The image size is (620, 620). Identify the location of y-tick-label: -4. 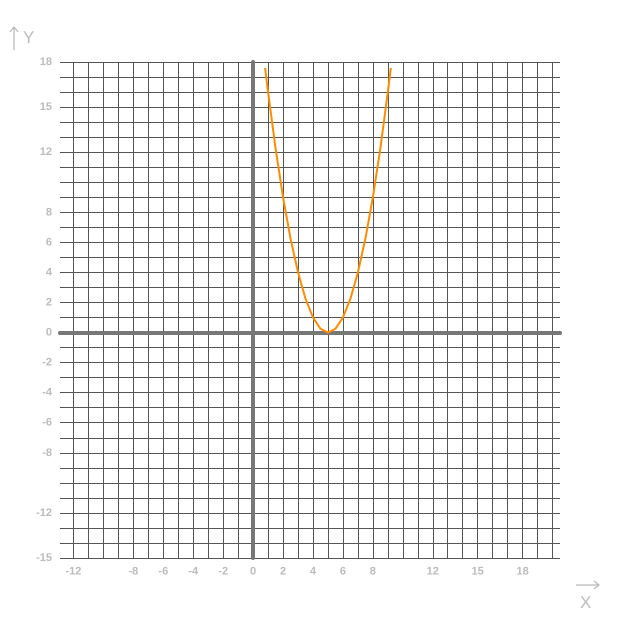
(47, 392).